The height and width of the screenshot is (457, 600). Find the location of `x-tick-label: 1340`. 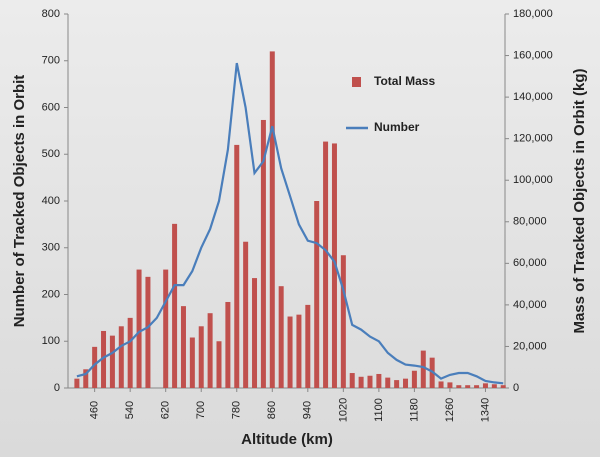

x-tick-label: 1340 is located at coordinates (485, 410).